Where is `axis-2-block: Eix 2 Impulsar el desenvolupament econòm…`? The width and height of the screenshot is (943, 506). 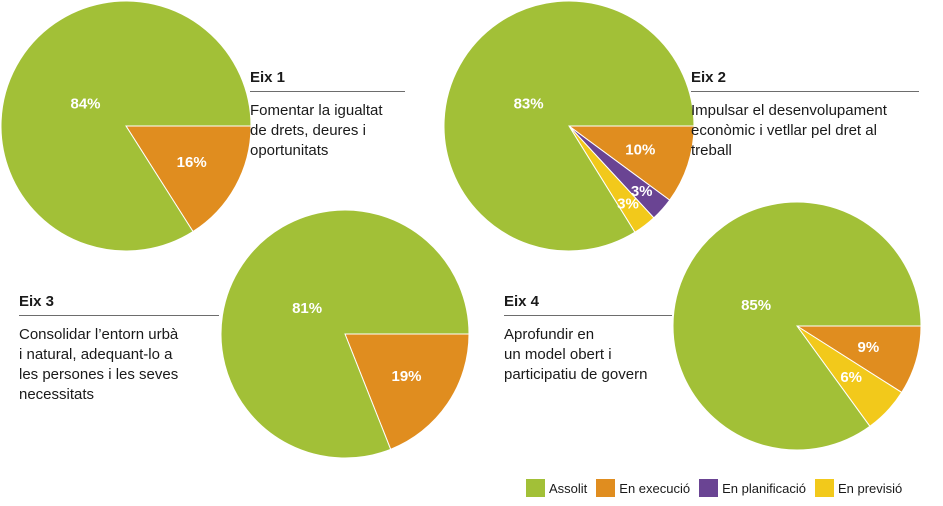 axis-2-block: Eix 2 Impulsar el desenvolupament econòm… is located at coordinates (805, 115).